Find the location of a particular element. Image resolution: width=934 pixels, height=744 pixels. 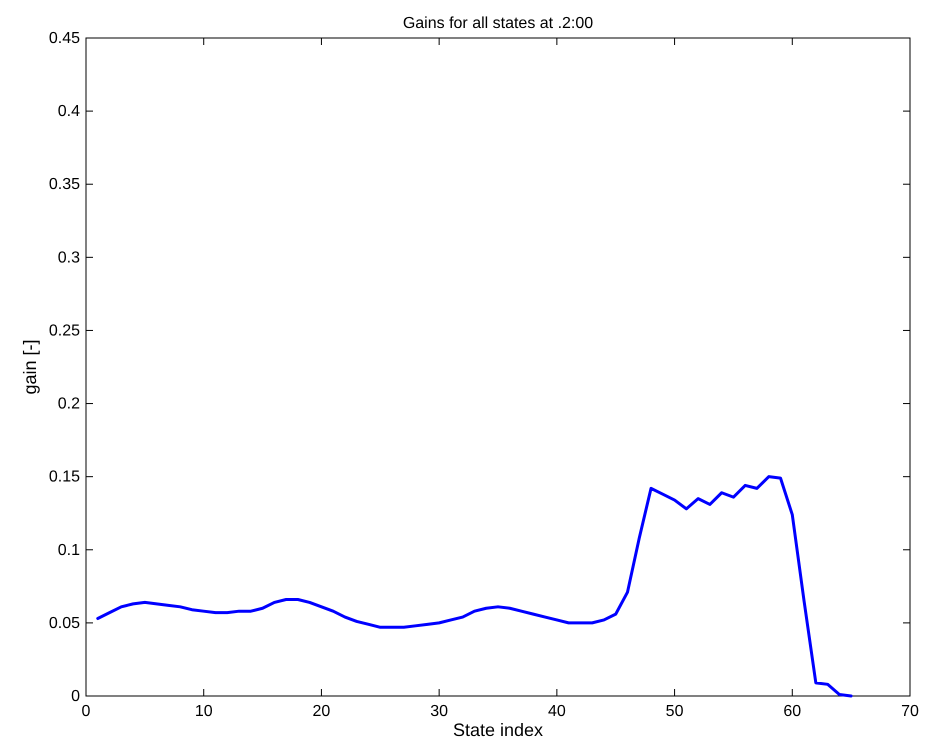

y-tick-label: 0.25 is located at coordinates (64, 331).